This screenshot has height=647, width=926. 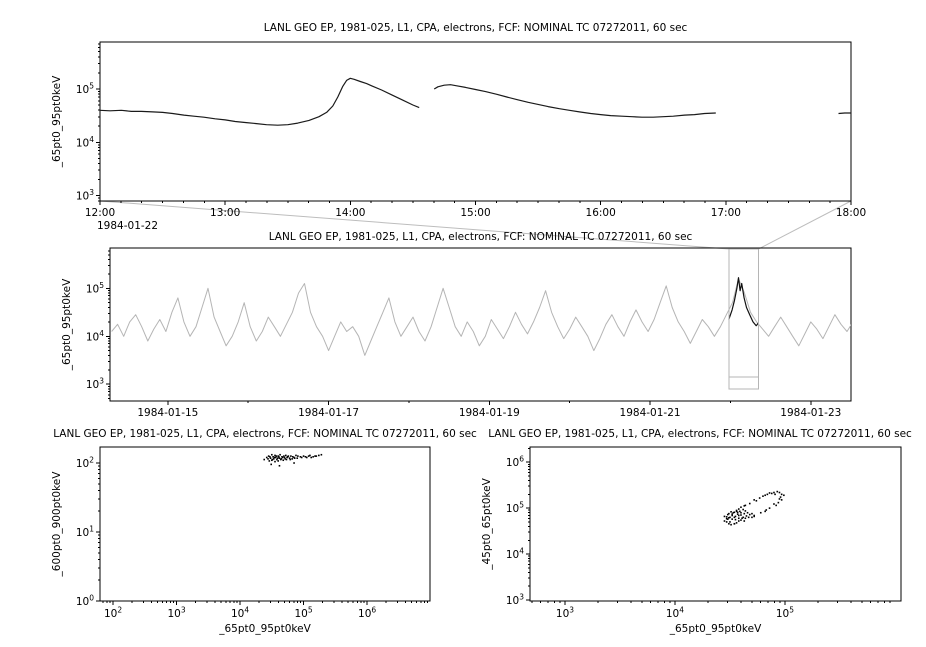 I want to click on x-tick-label: 12:00, so click(x=100, y=213).